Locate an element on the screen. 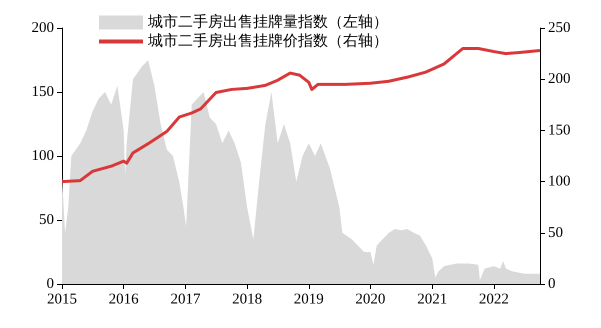 This screenshot has height=328, width=601. x-tick-label: 2018 is located at coordinates (247, 300).